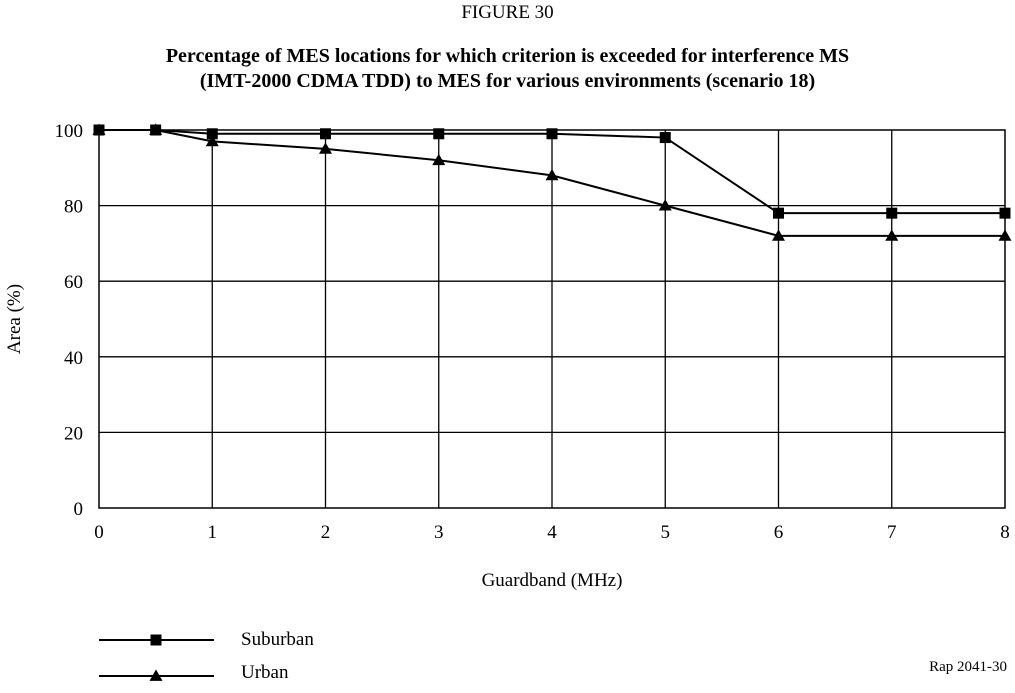 The height and width of the screenshot is (693, 1015). What do you see at coordinates (265, 672) in the screenshot?
I see `legend-label-urban: Urban` at bounding box center [265, 672].